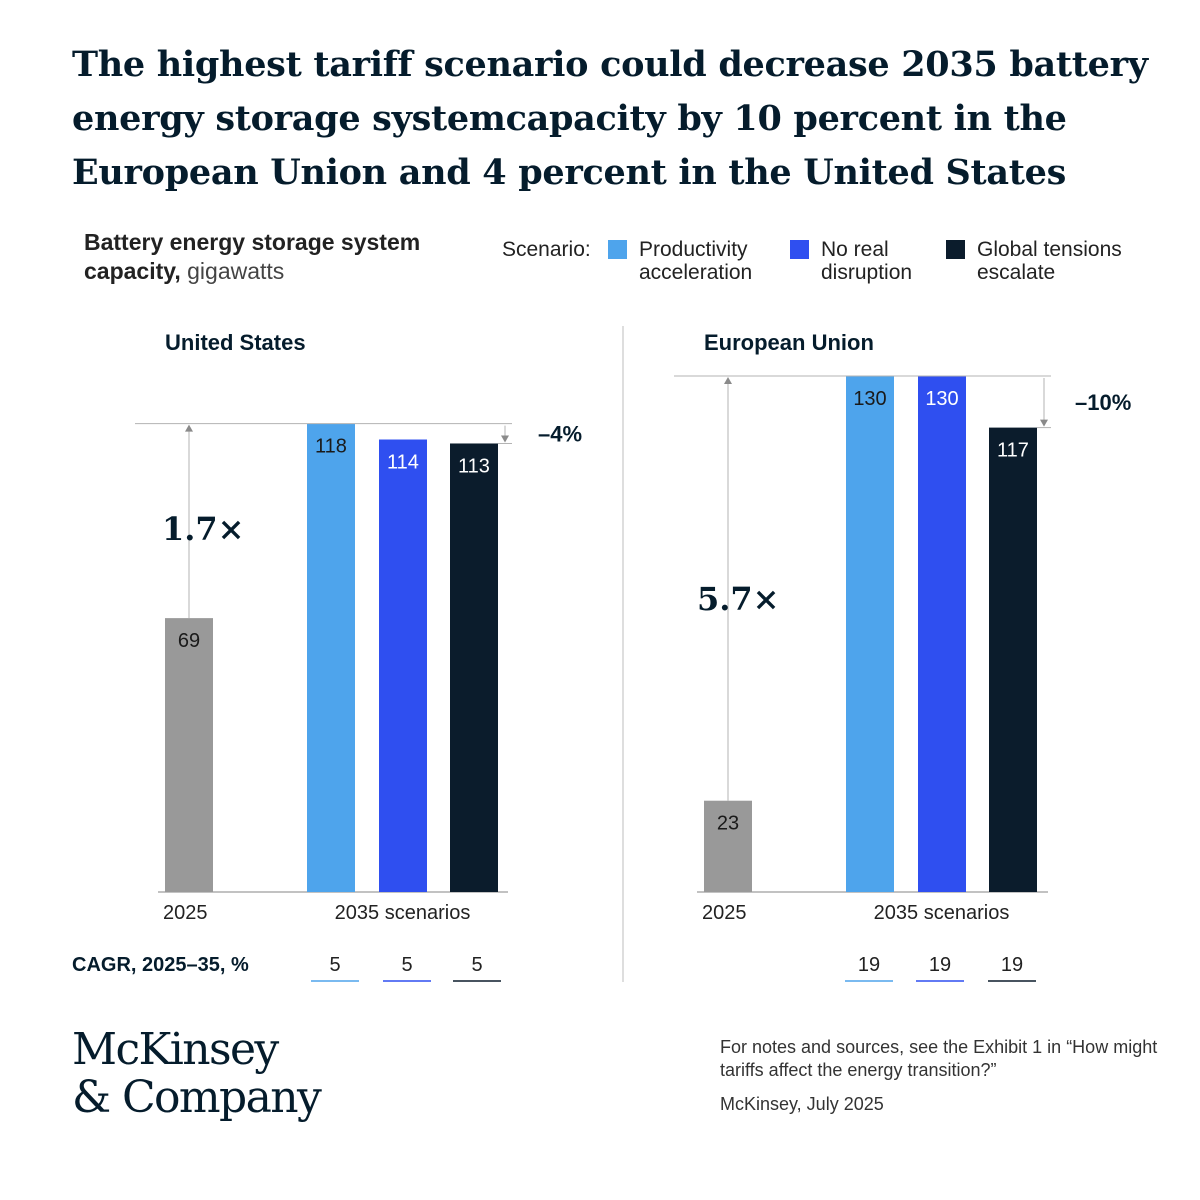 Image resolution: width=1200 pixels, height=1200 pixels. I want to click on eu-panel-title: European Union, so click(789, 342).